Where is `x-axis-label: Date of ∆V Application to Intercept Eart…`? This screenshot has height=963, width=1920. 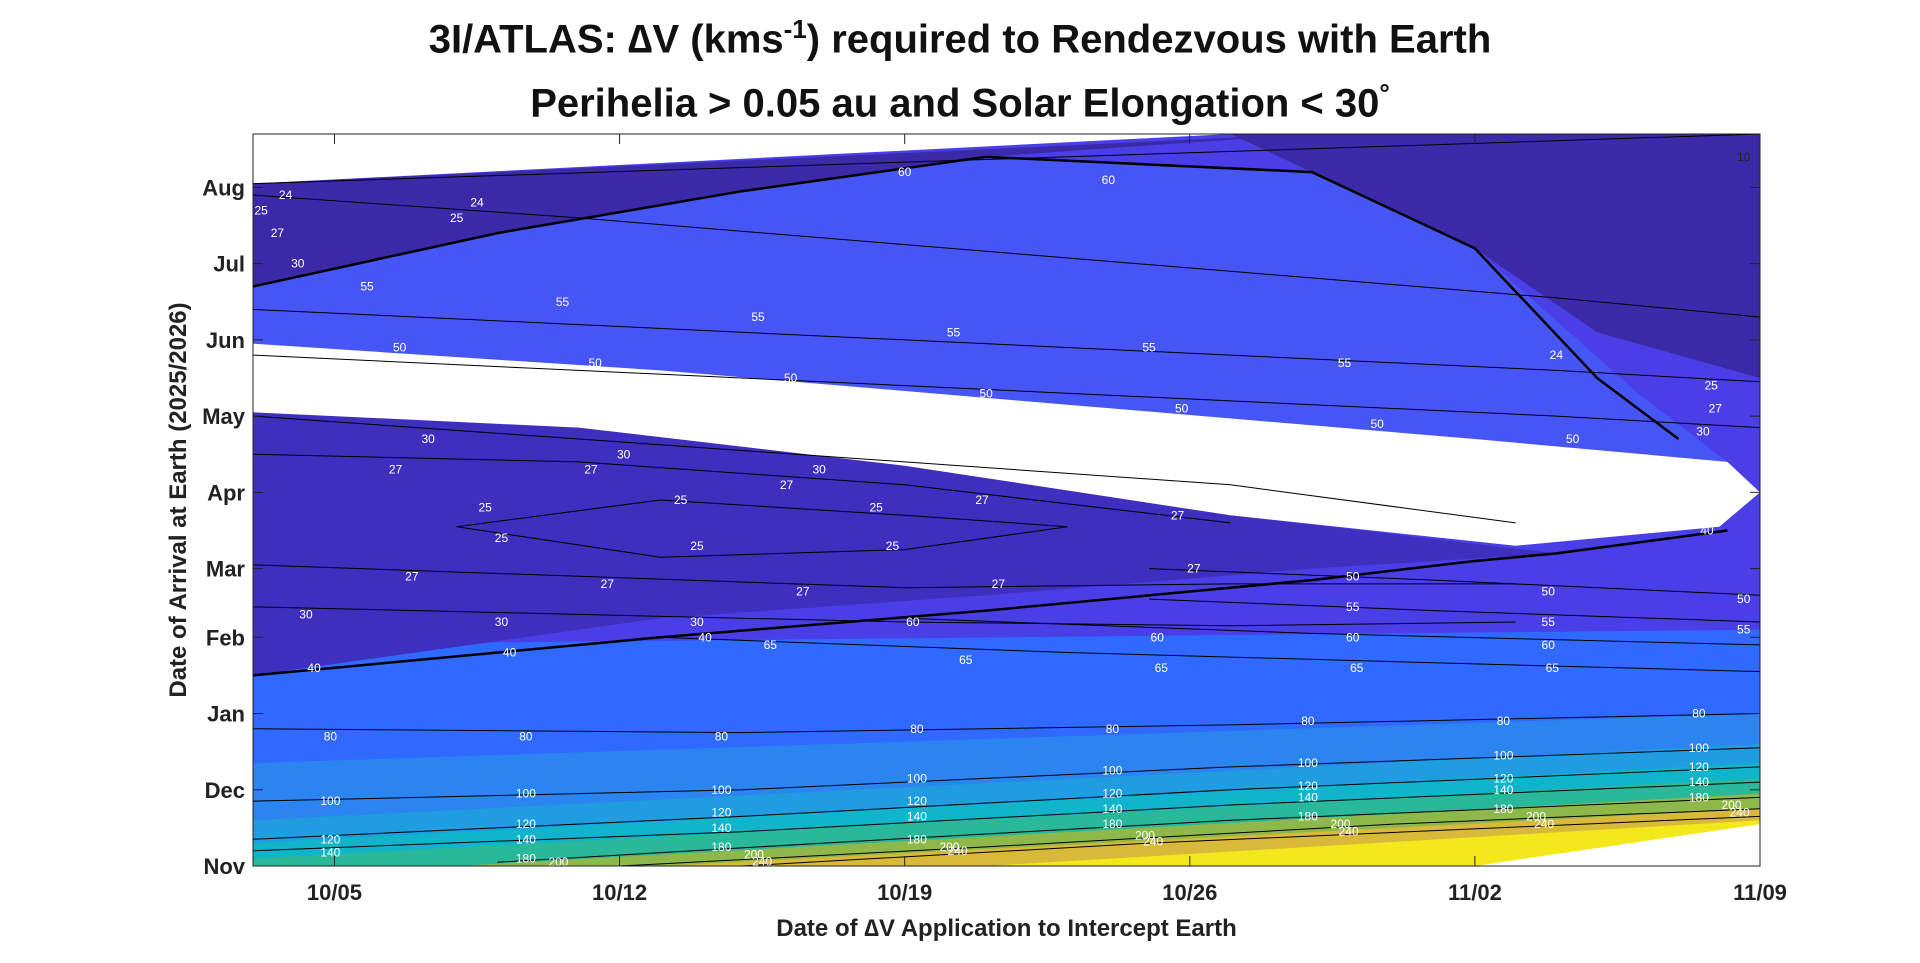
x-axis-label: Date of ∆V Application to Intercept Eart… is located at coordinates (1006, 928).